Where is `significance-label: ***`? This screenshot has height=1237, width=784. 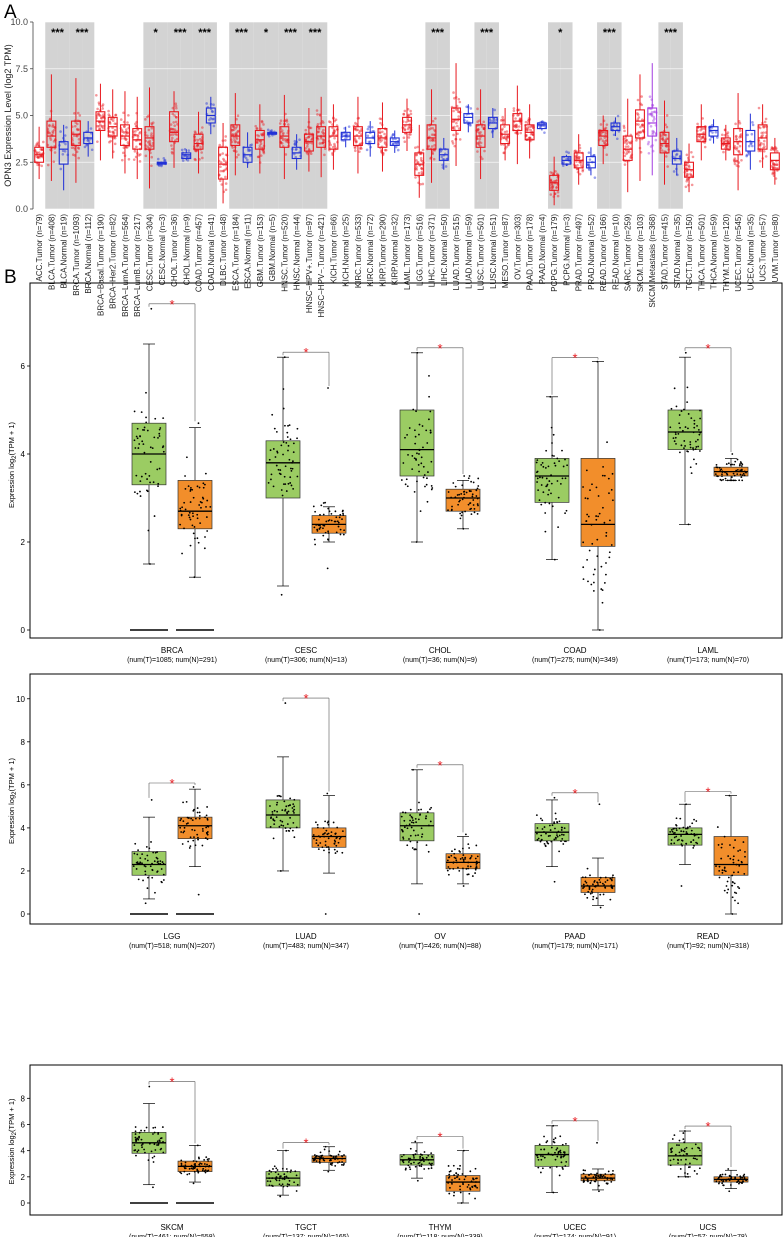 significance-label: *** is located at coordinates (205, 33).